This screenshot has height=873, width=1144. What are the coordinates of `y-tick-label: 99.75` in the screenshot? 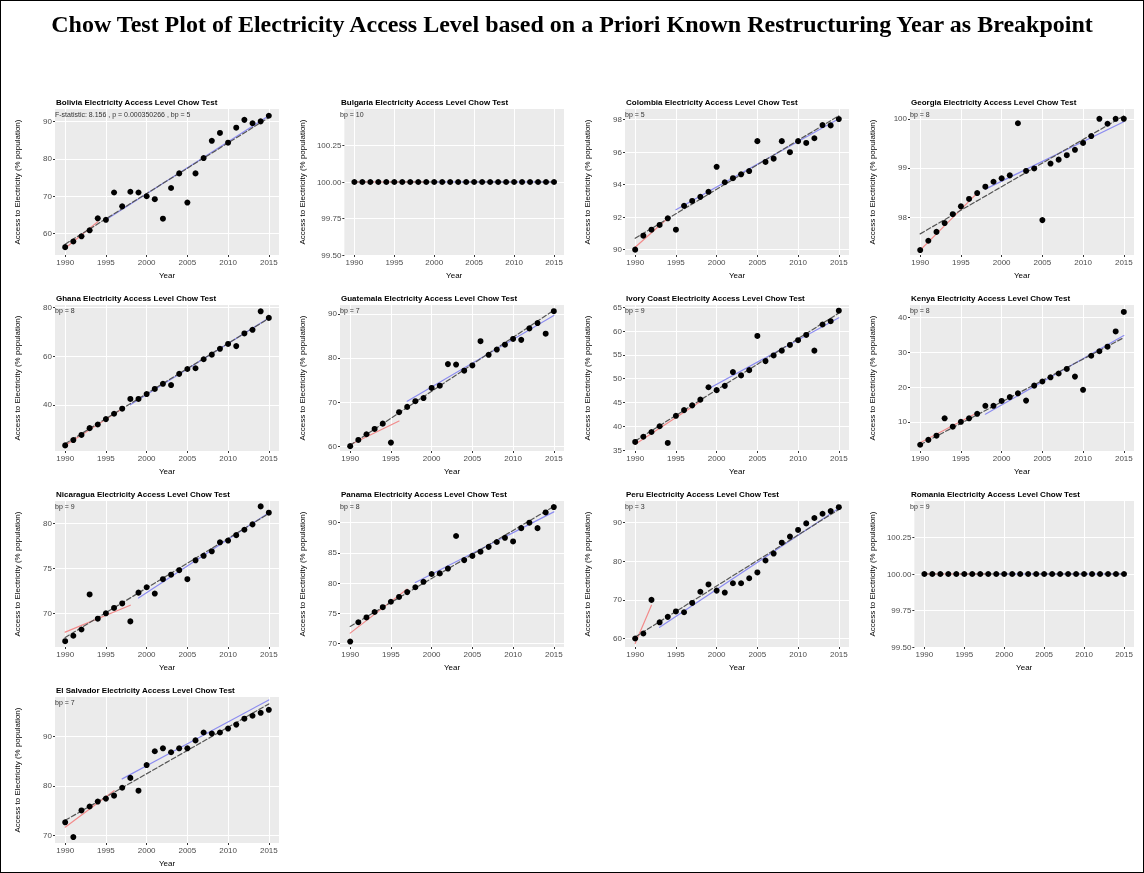 It's located at (331, 218).